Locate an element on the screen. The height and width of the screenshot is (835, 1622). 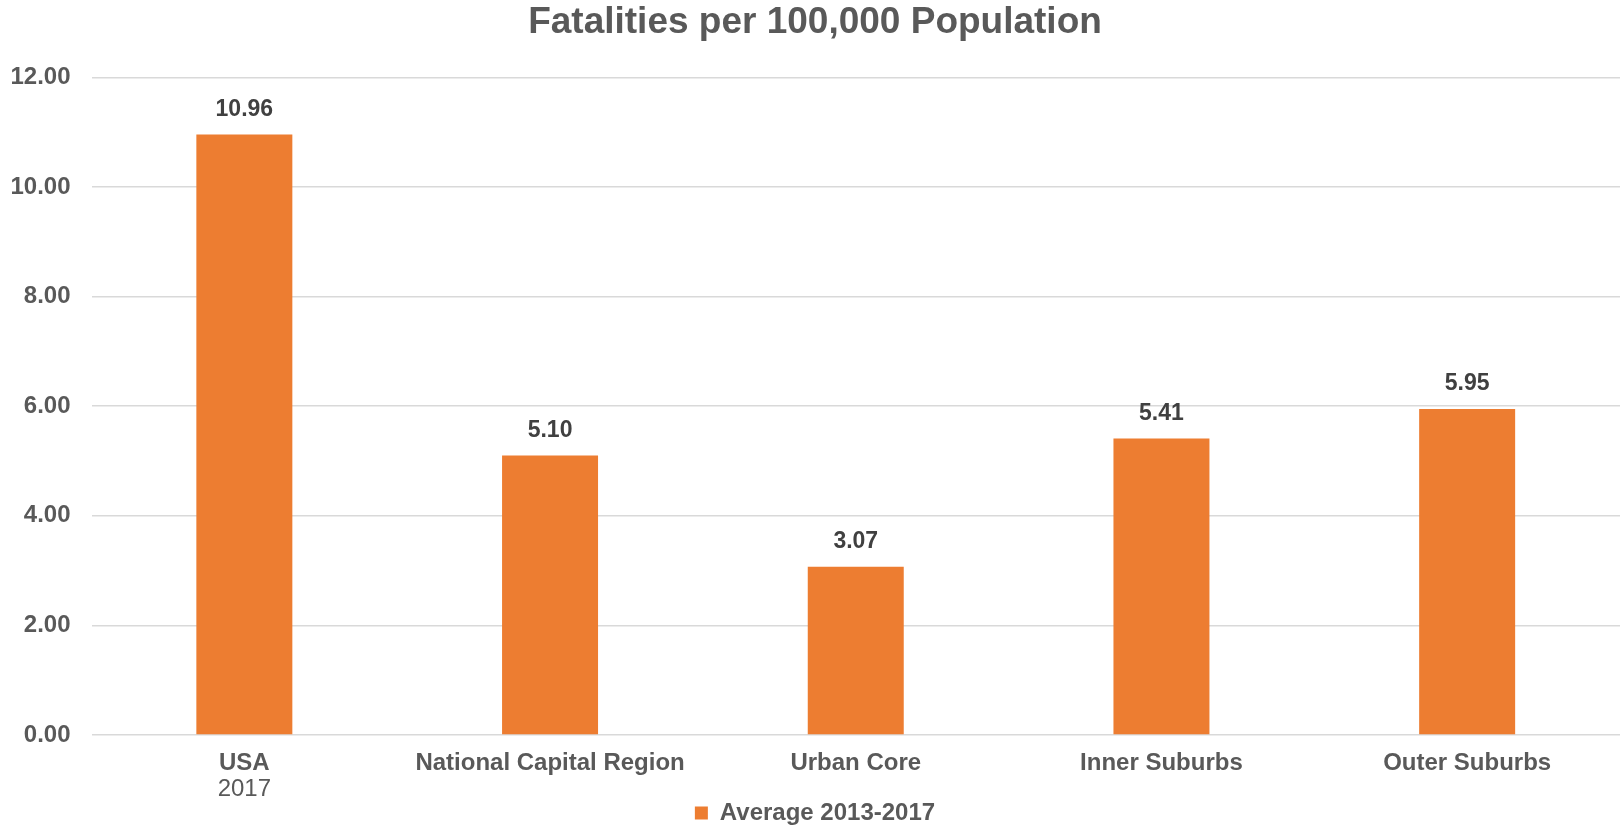
chart-title: Fatalities per 100,000 Population is located at coordinates (815, 21).